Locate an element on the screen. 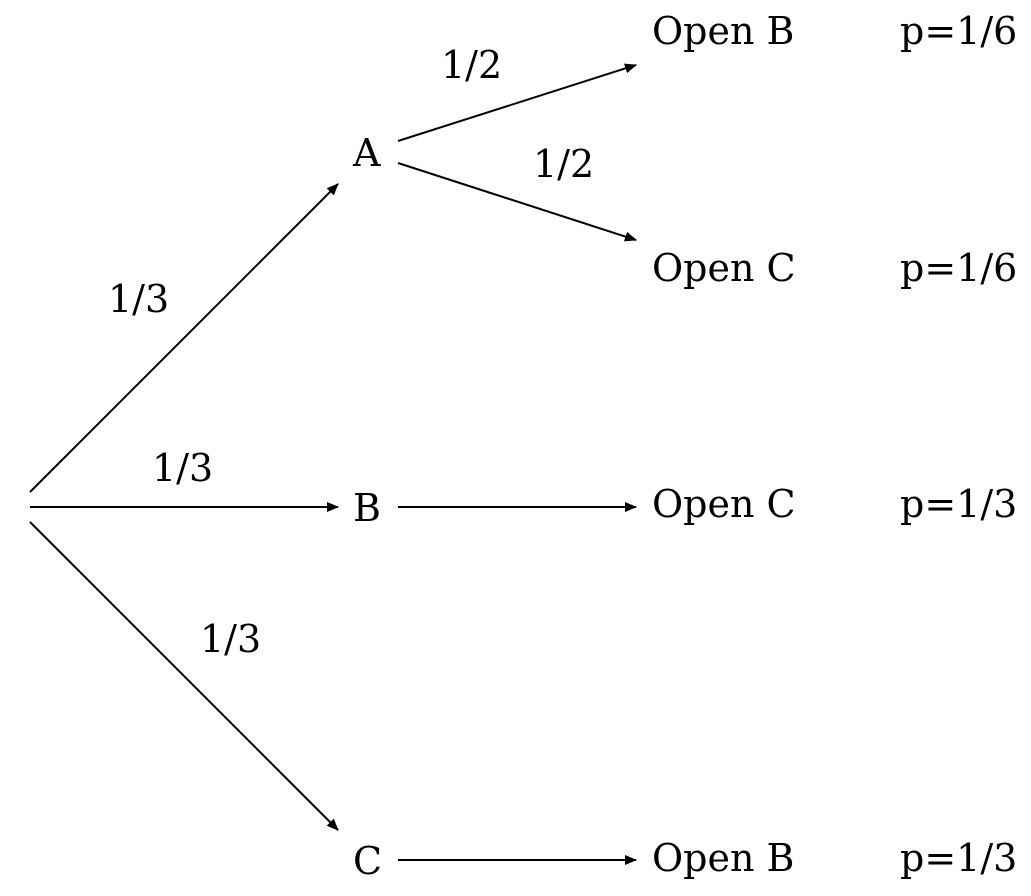  edge-a-to-open-b is located at coordinates (517, 103).